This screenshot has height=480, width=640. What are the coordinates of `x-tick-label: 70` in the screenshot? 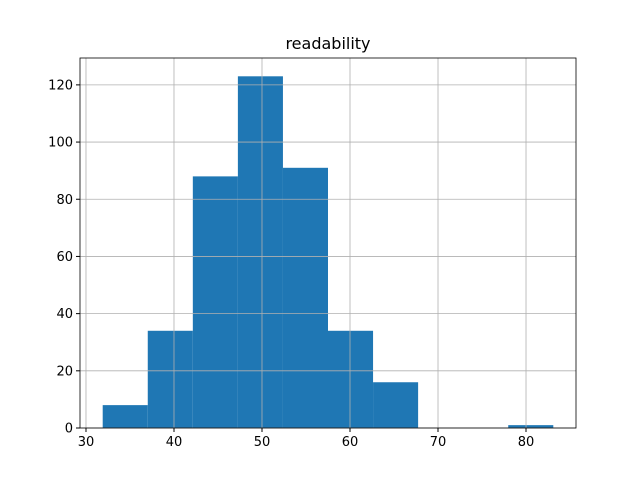 It's located at (438, 442).